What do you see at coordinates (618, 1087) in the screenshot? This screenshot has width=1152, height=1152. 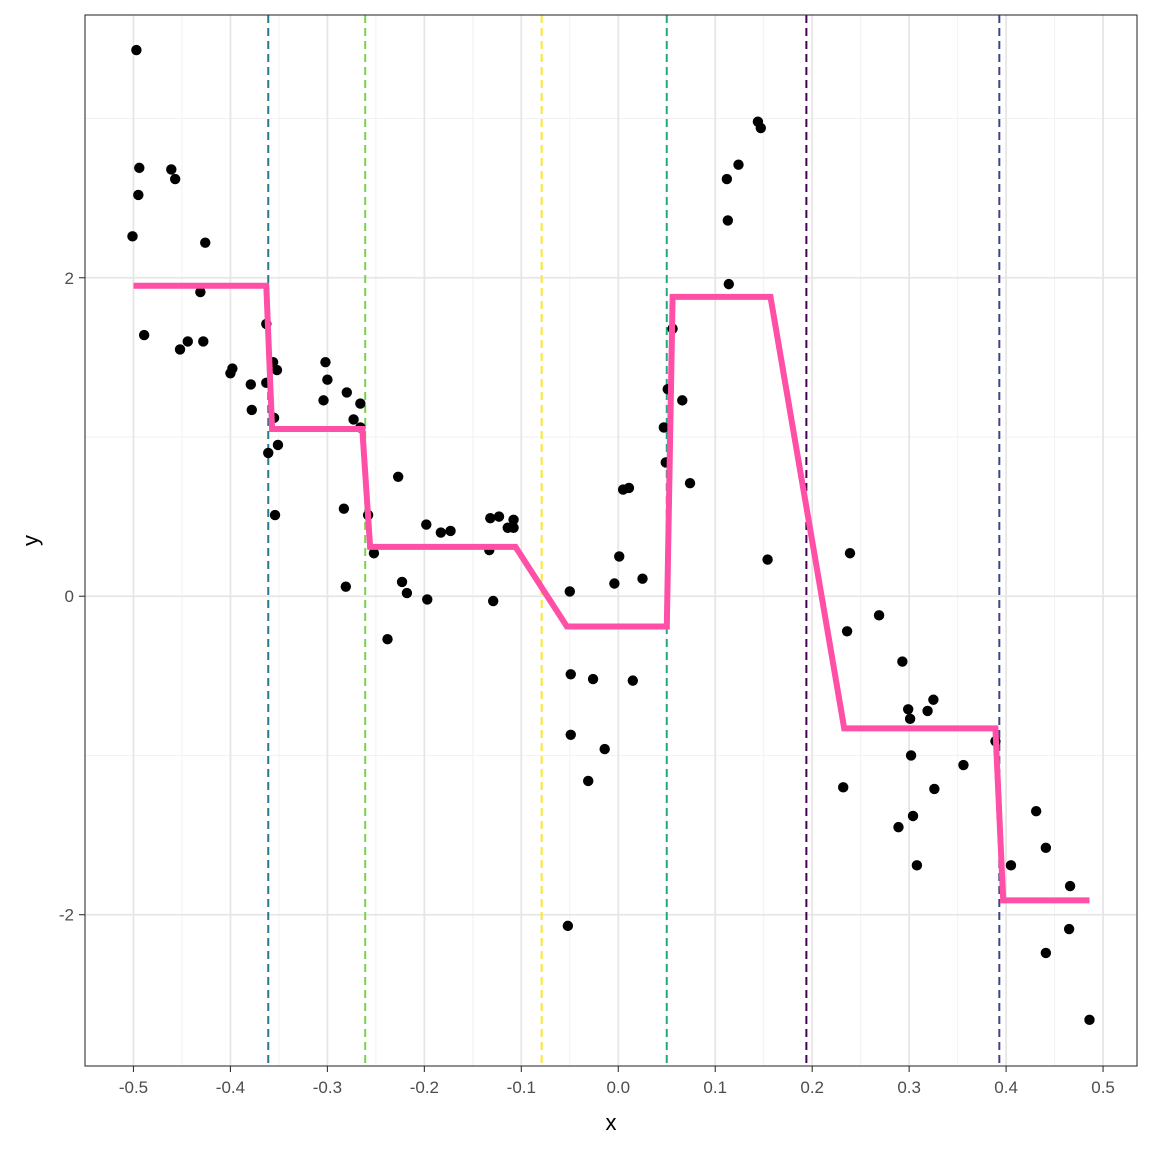 I see `x-tick-label: 0.0` at bounding box center [618, 1087].